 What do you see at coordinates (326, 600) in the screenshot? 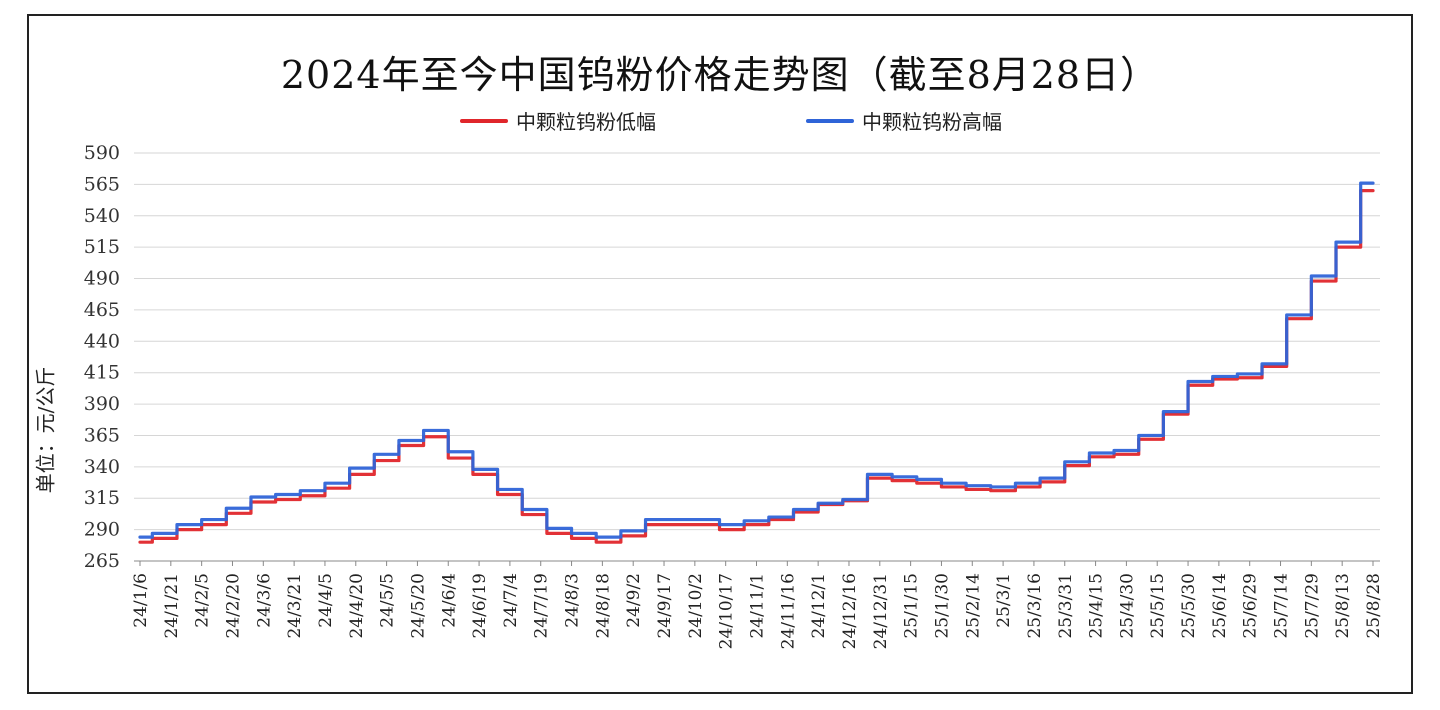
I see `x-tick-label: 24/4/5` at bounding box center [326, 600].